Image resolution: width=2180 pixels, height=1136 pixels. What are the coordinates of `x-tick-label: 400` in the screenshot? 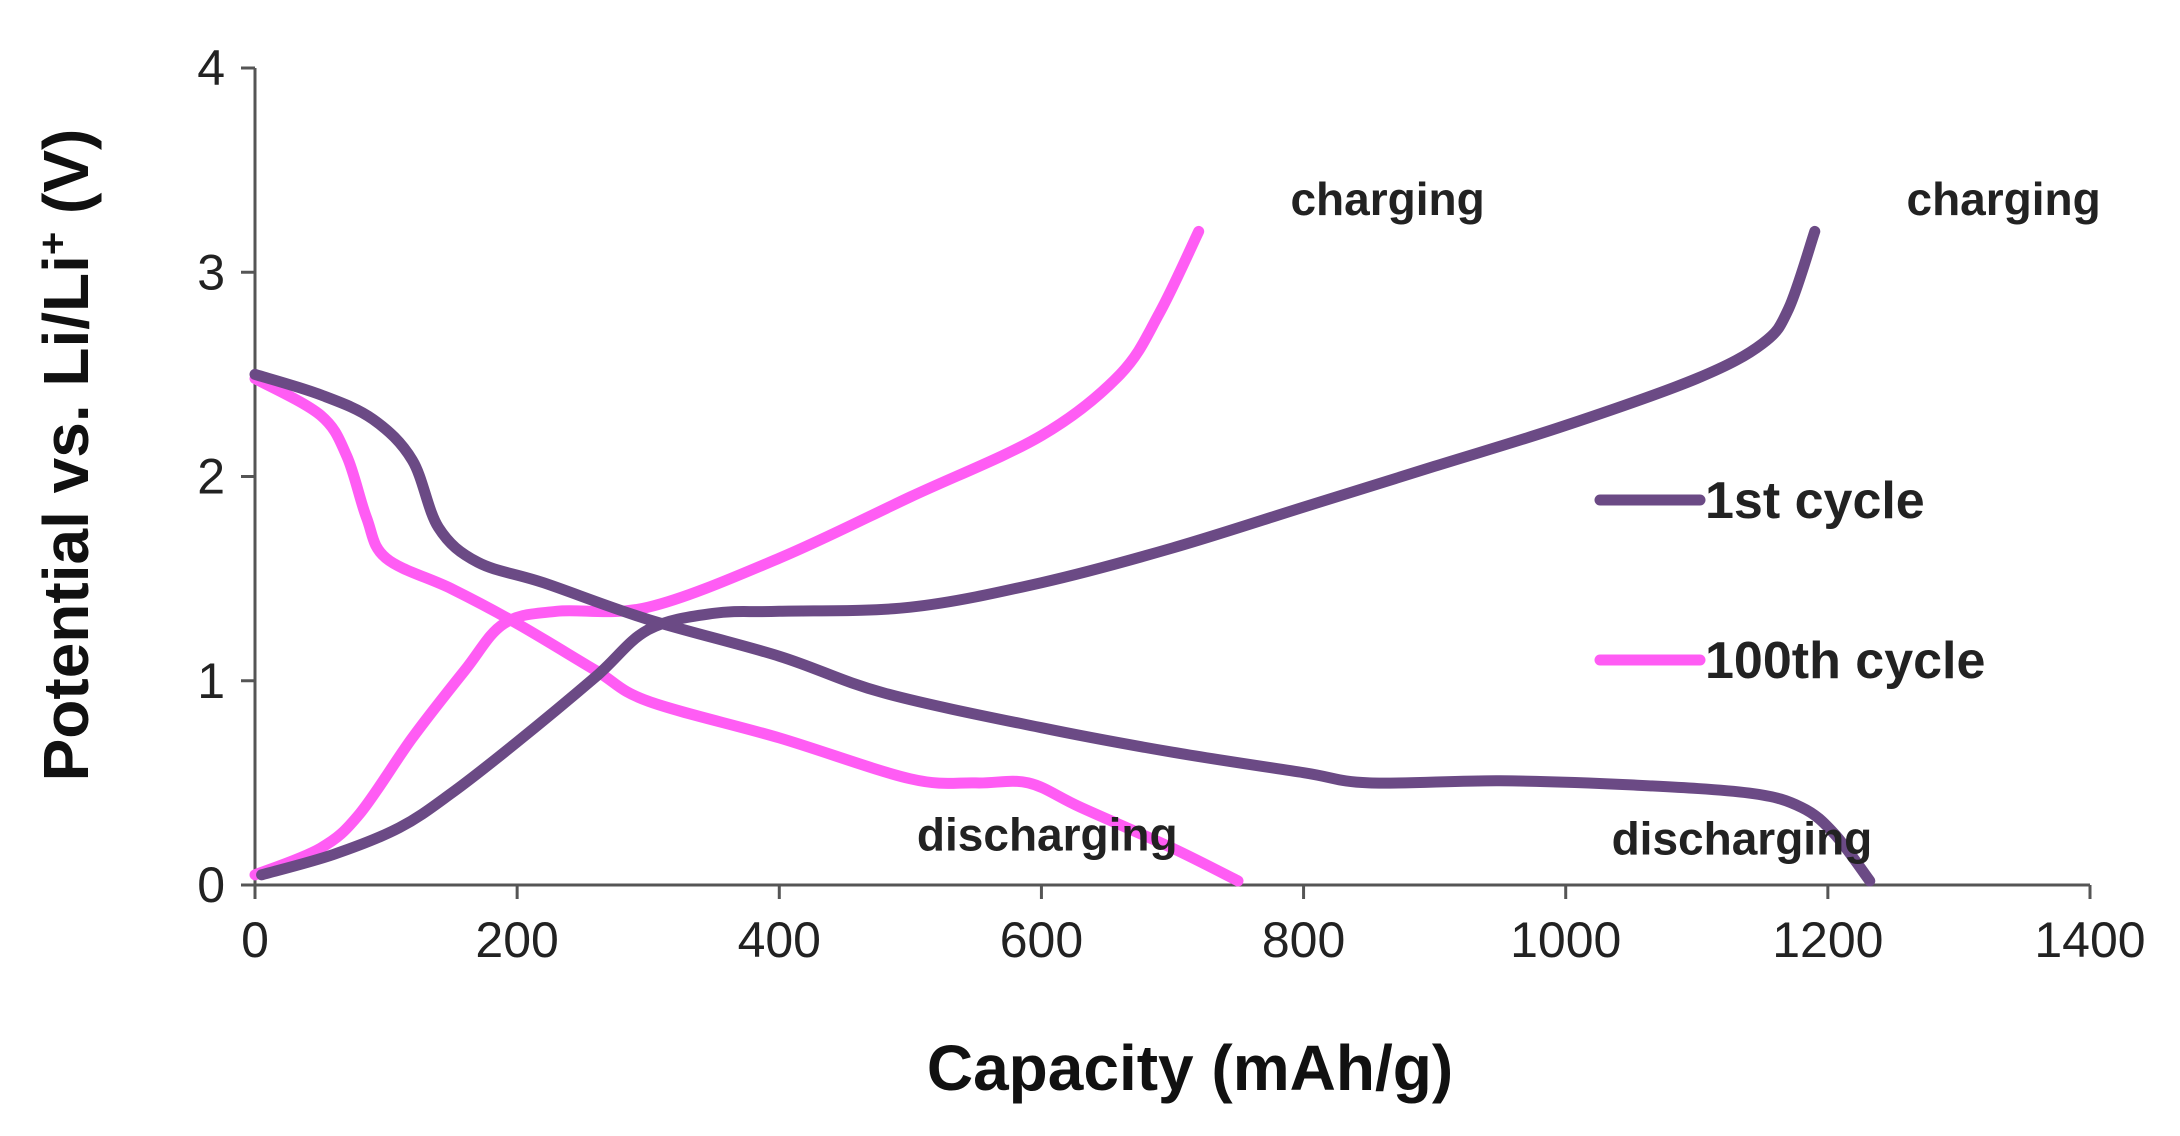 It's located at (779, 940).